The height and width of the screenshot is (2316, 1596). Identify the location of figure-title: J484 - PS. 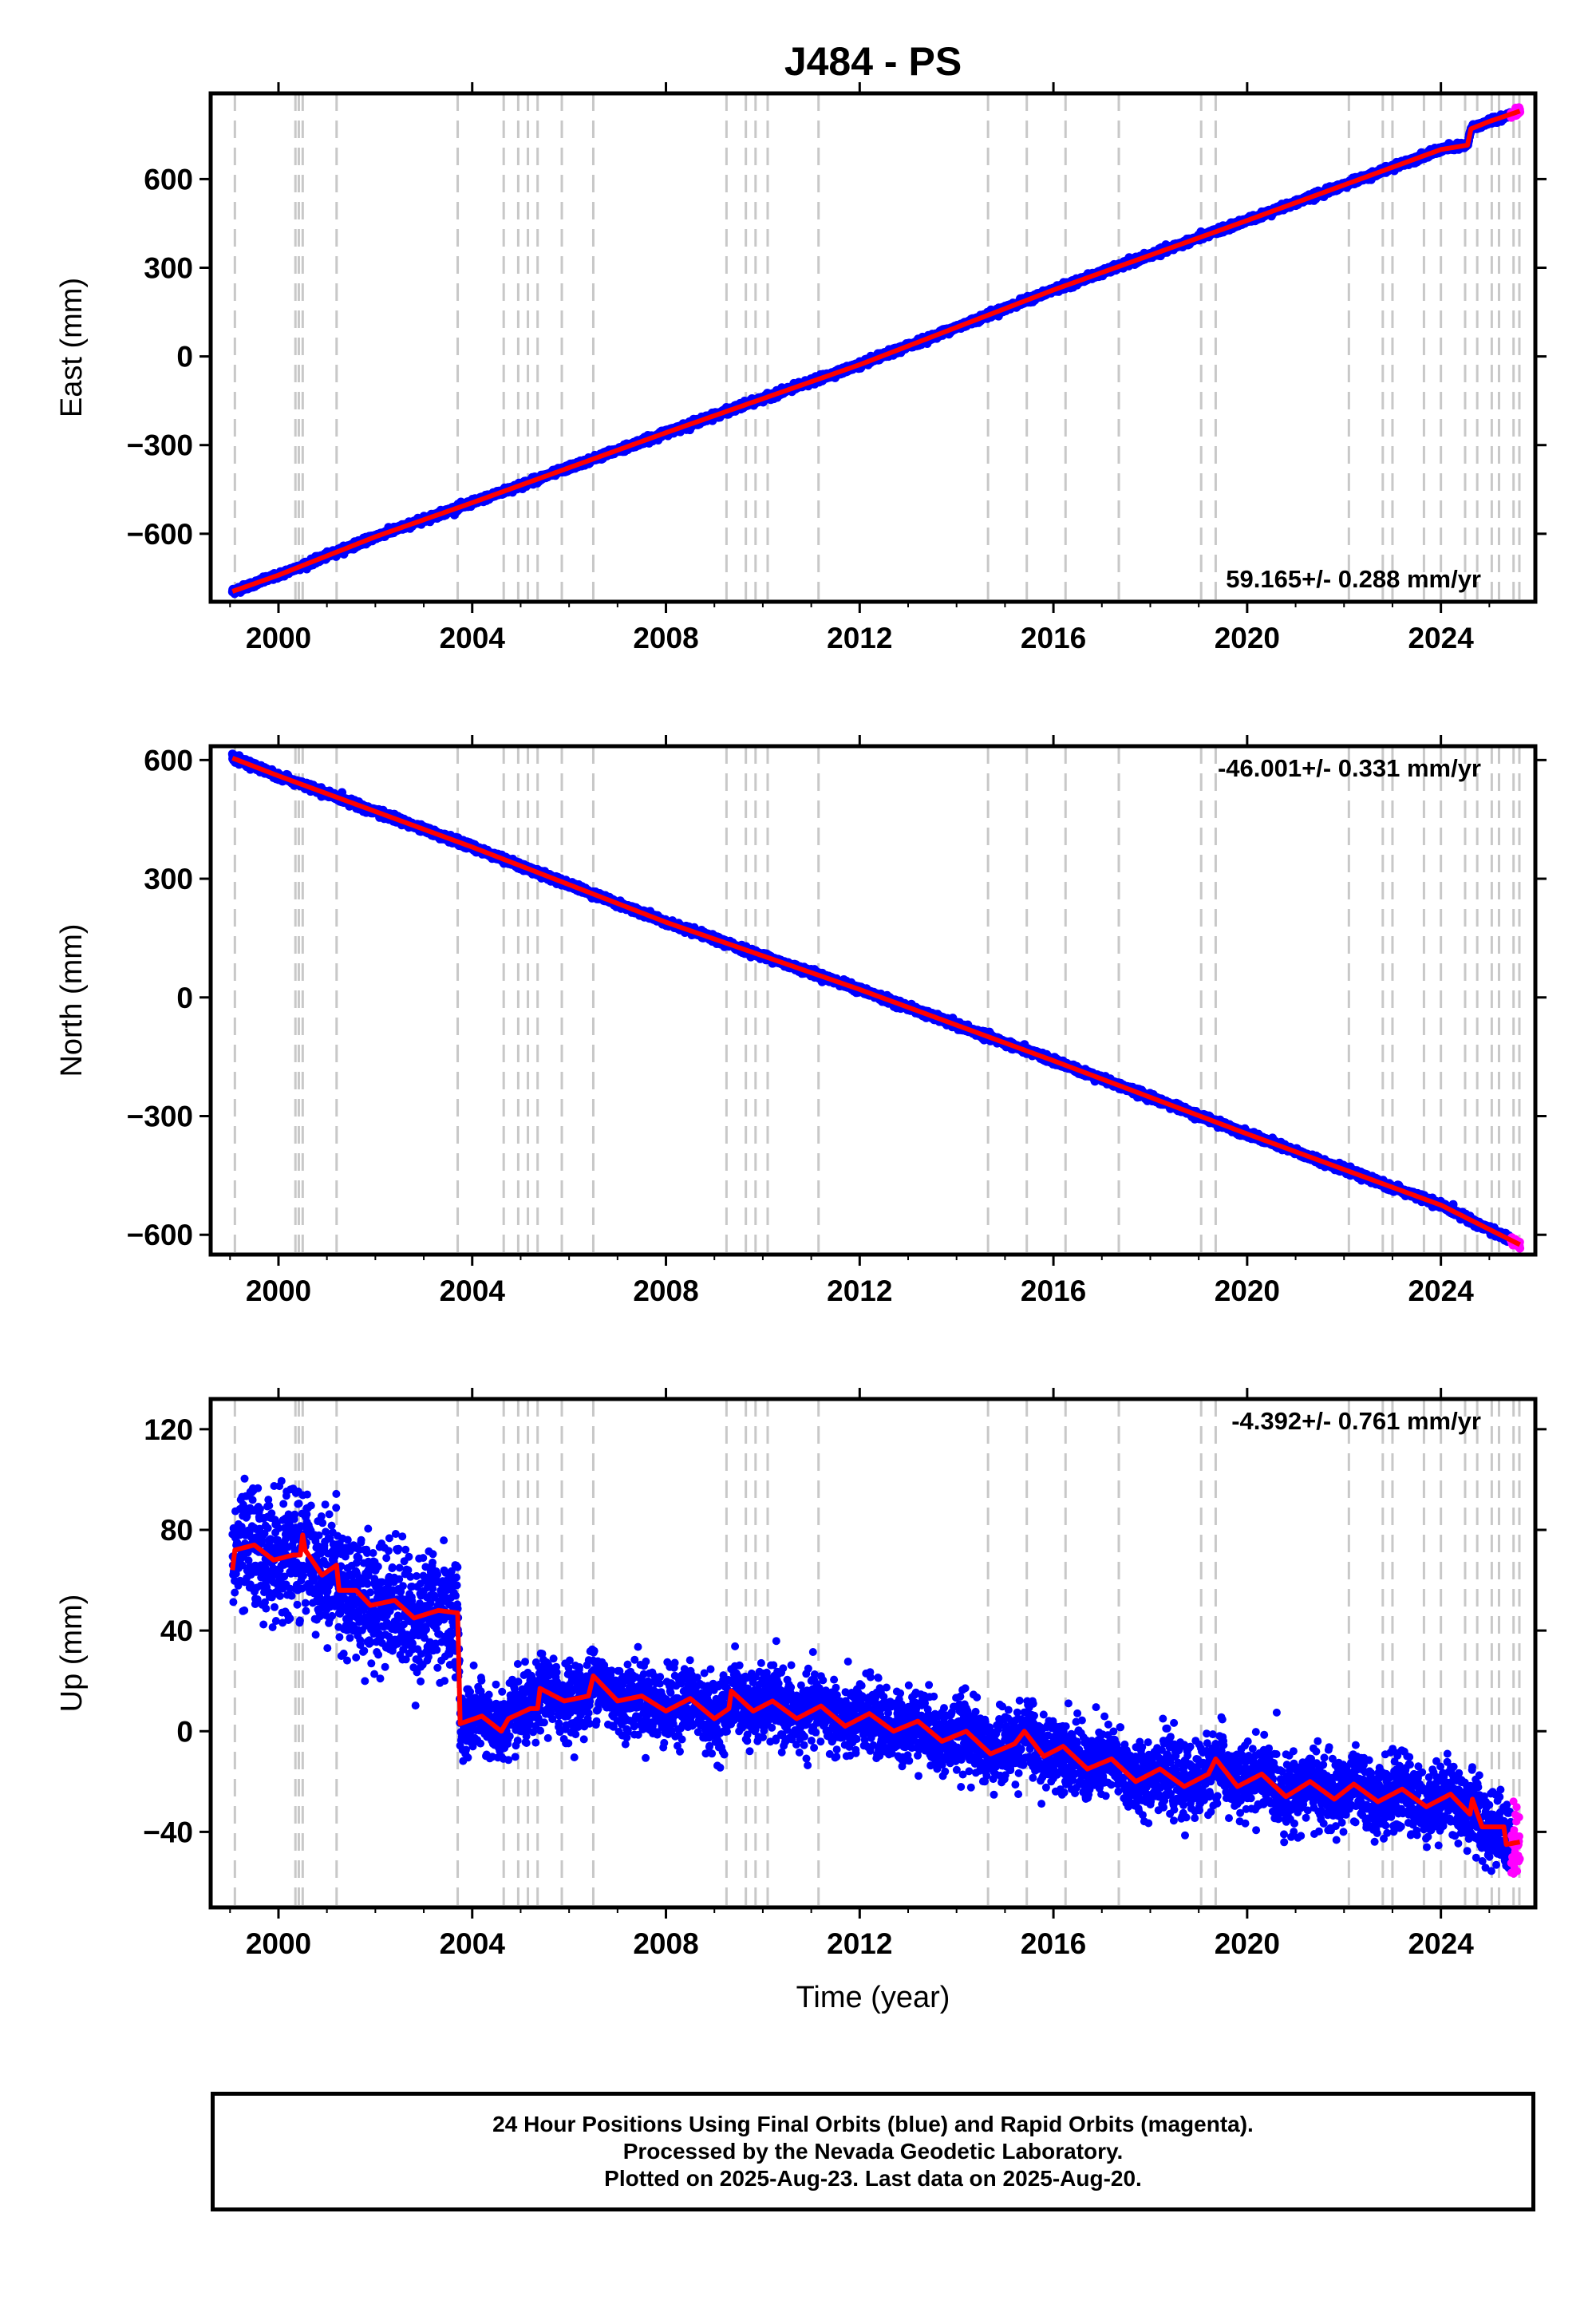
(873, 61).